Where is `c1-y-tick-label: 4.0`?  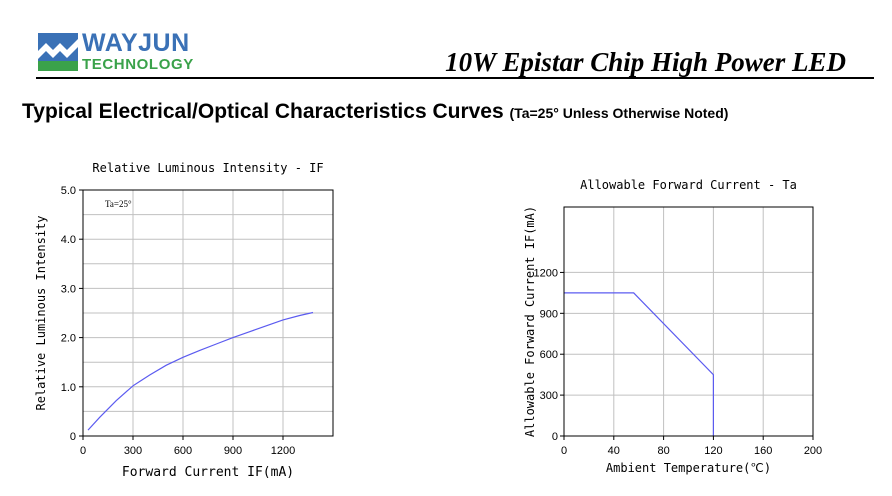 c1-y-tick-label: 4.0 is located at coordinates (68, 240).